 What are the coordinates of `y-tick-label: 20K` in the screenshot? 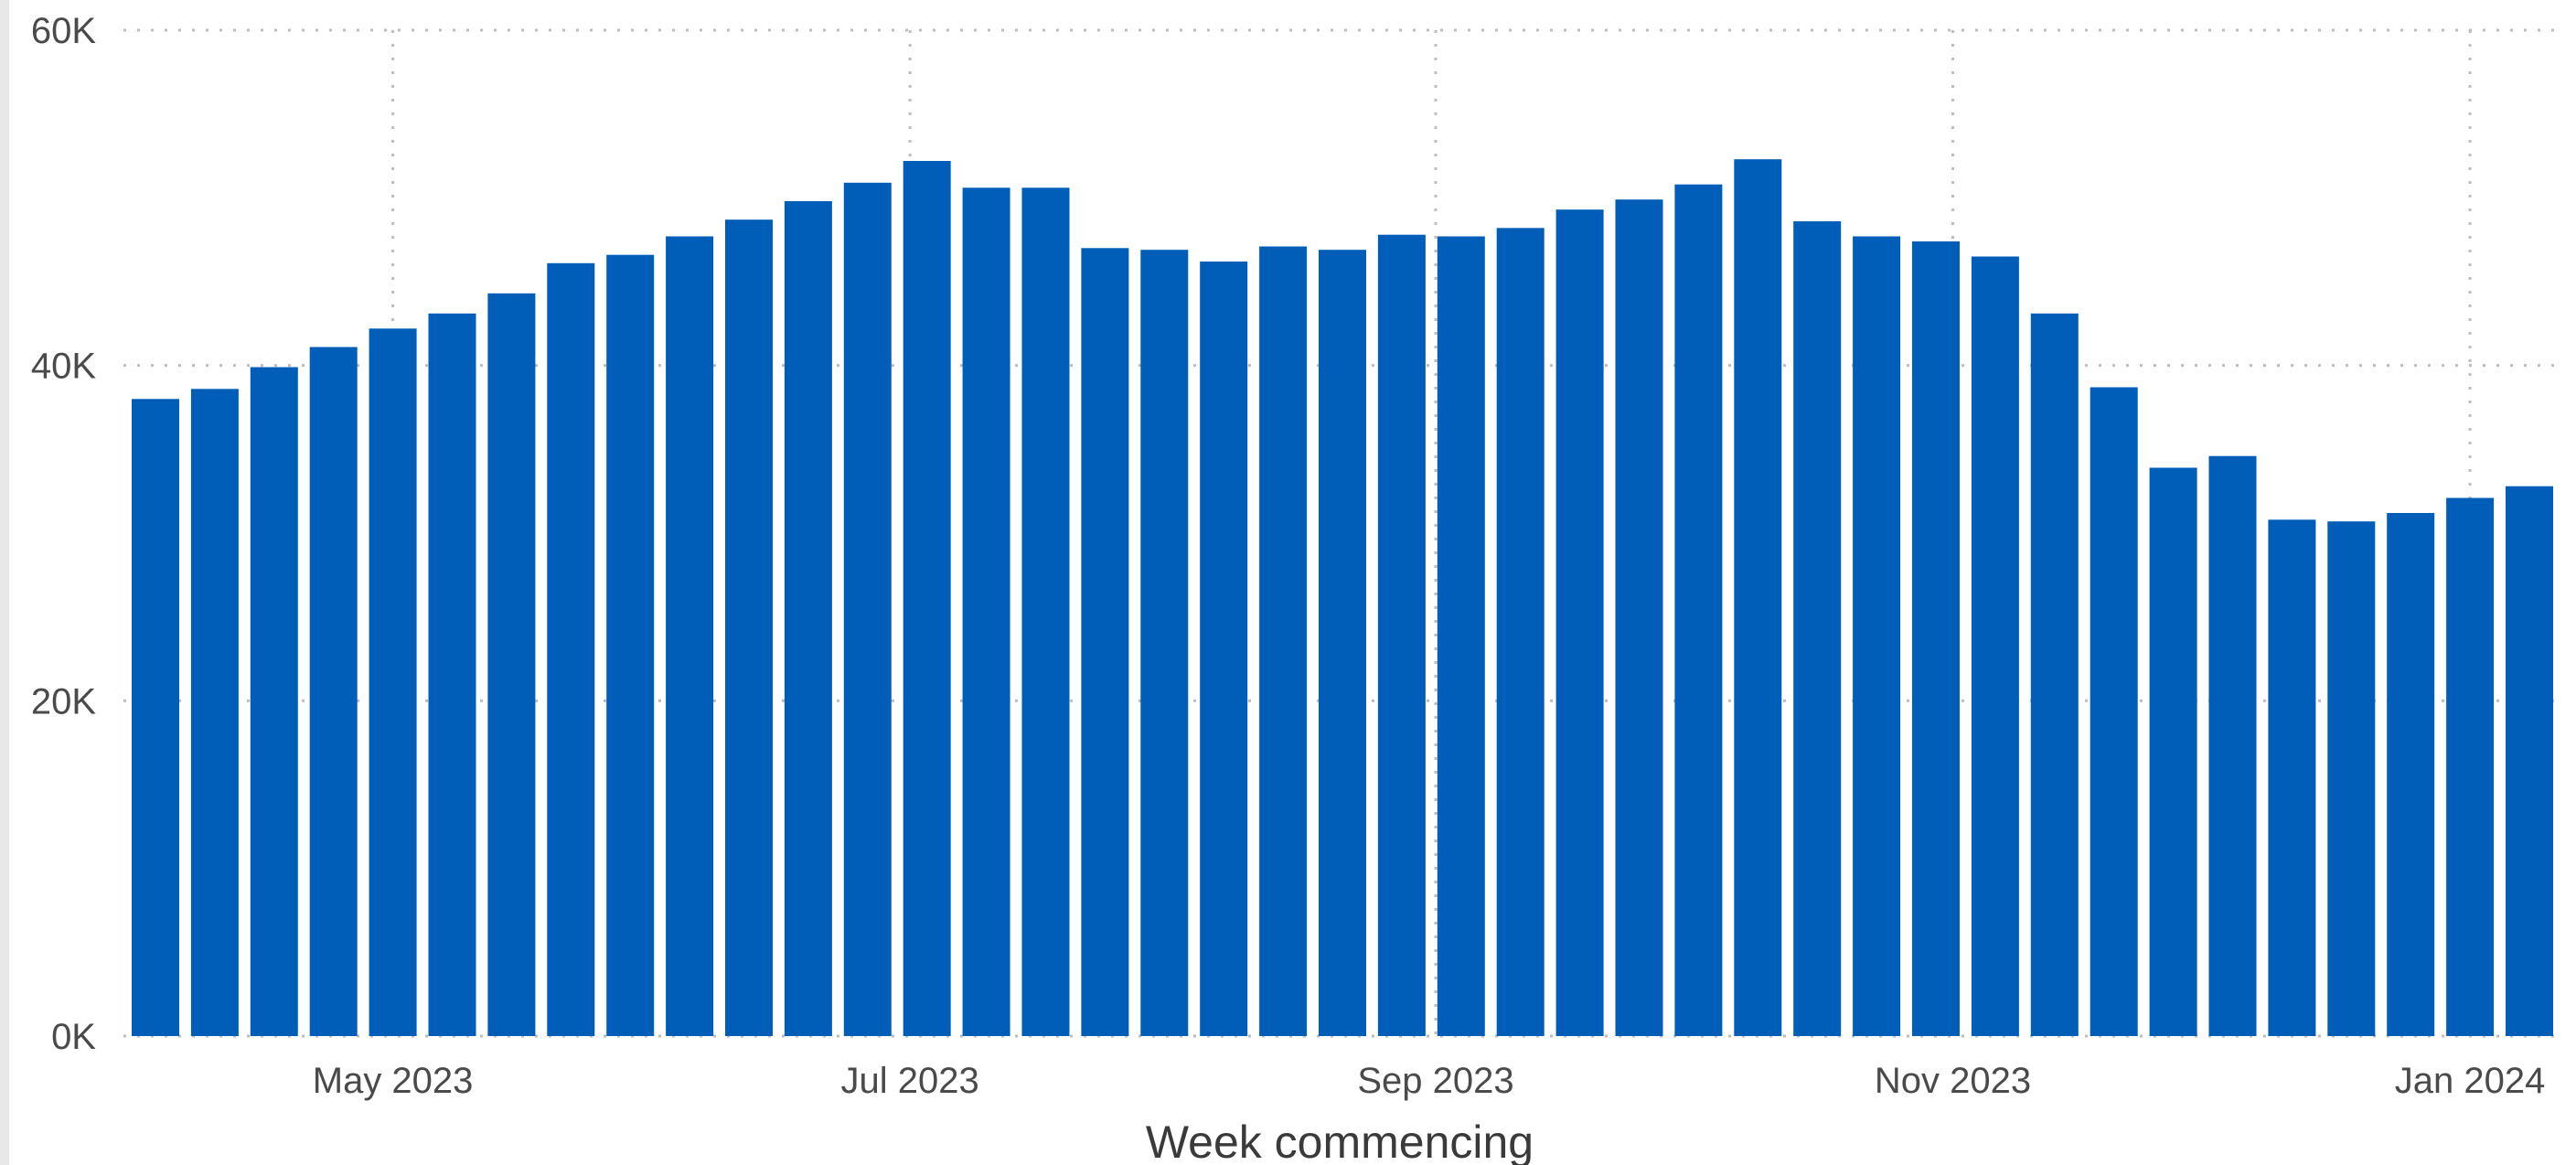 It's located at (63, 701).